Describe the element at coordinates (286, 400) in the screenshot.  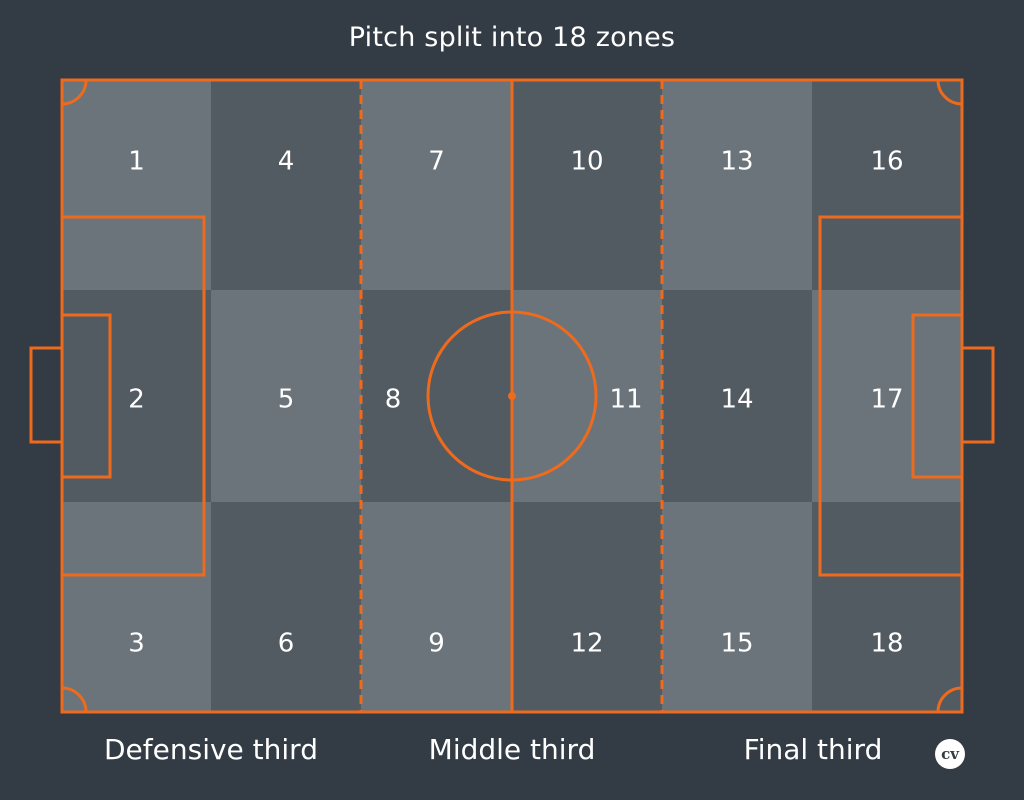
I see `zone-label-5: 5` at that location.